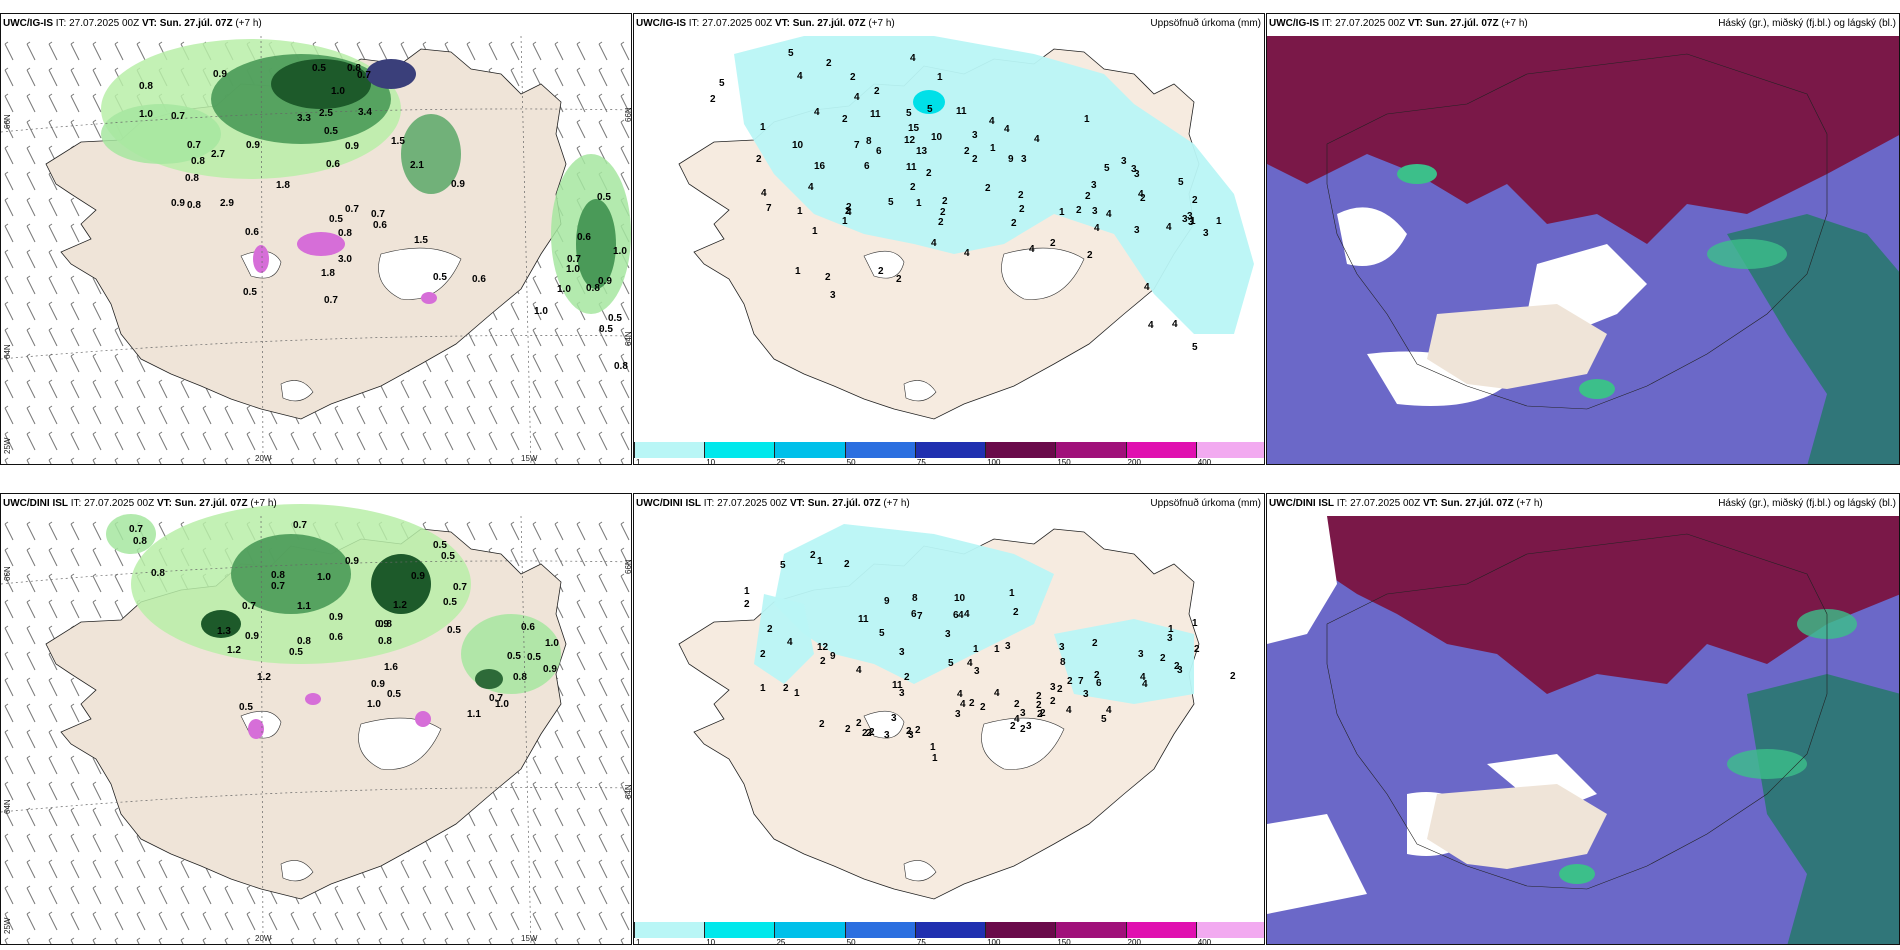 The image size is (1900, 950). Describe the element at coordinates (628, 338) in the screenshot. I see `lat-label-right: 64N` at that location.